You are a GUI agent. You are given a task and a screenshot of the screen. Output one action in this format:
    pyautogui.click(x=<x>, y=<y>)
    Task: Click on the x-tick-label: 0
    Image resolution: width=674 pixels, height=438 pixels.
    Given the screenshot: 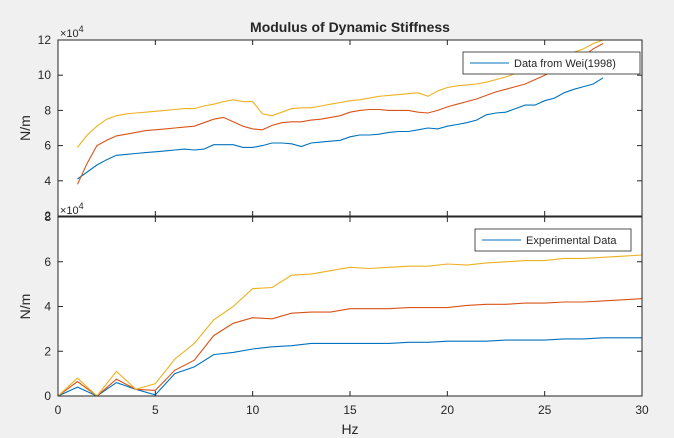 What is the action you would take?
    pyautogui.click(x=58, y=410)
    